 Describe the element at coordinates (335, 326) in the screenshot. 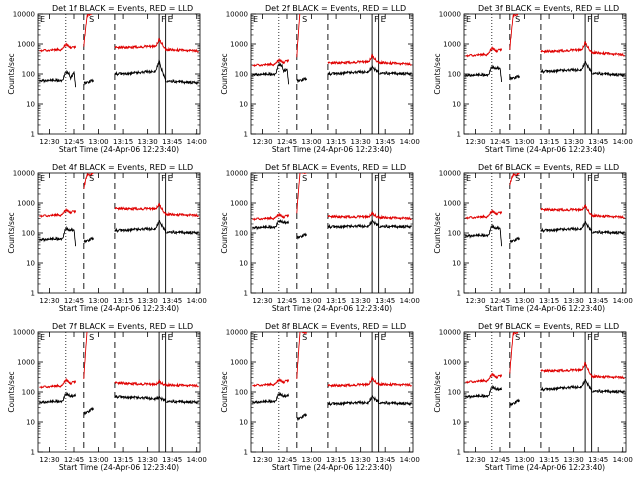

I see `panel-title: Det 8f BLACK = Events, RED = LLD` at that location.